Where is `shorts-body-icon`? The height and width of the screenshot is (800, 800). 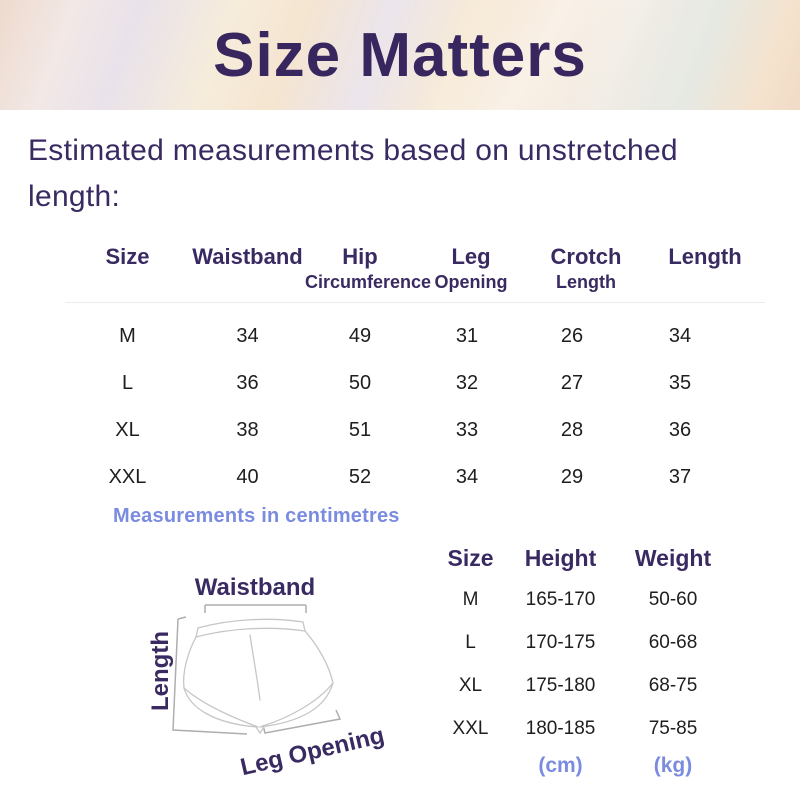
shorts-body-icon is located at coordinates (258, 676).